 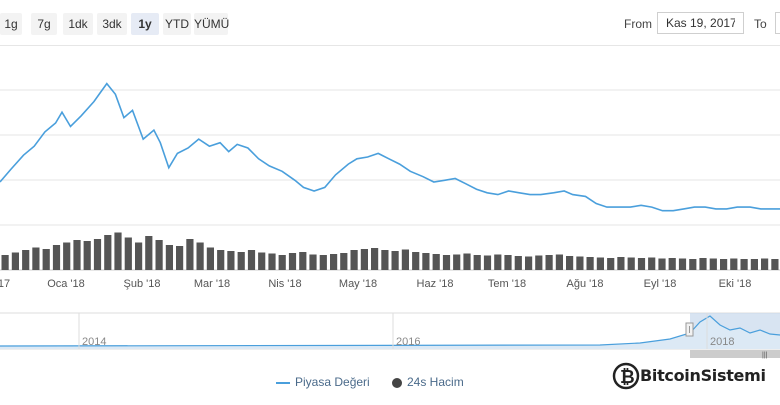 What do you see at coordinates (332, 382) in the screenshot?
I see `legend-market-cap-label: Piyasa Değeri` at bounding box center [332, 382].